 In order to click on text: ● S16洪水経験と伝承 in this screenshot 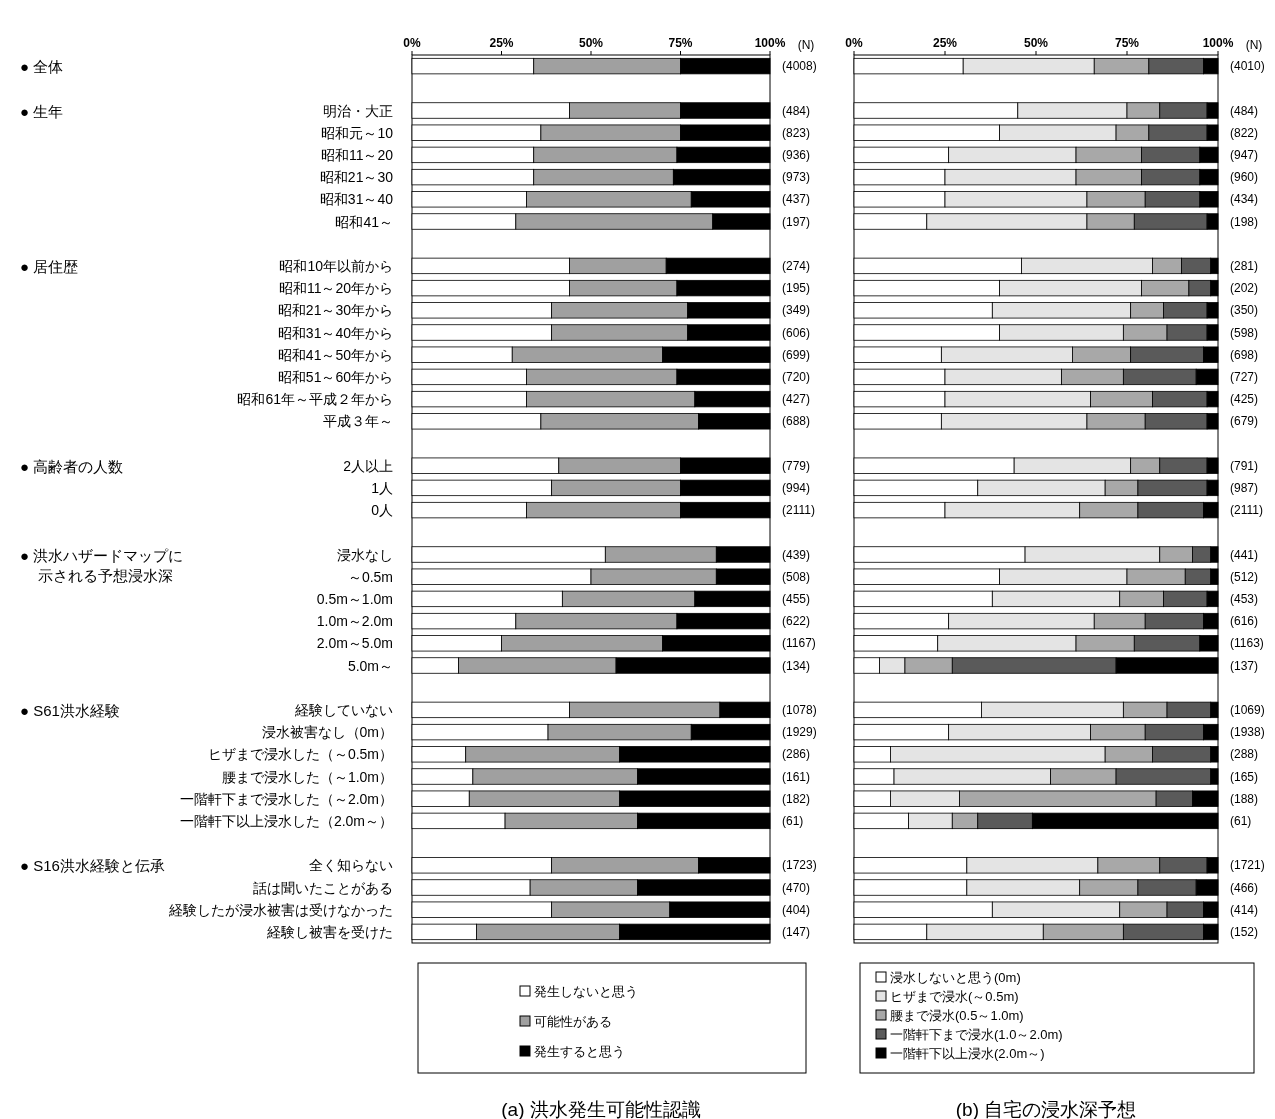, I will do `click(92, 865)`.